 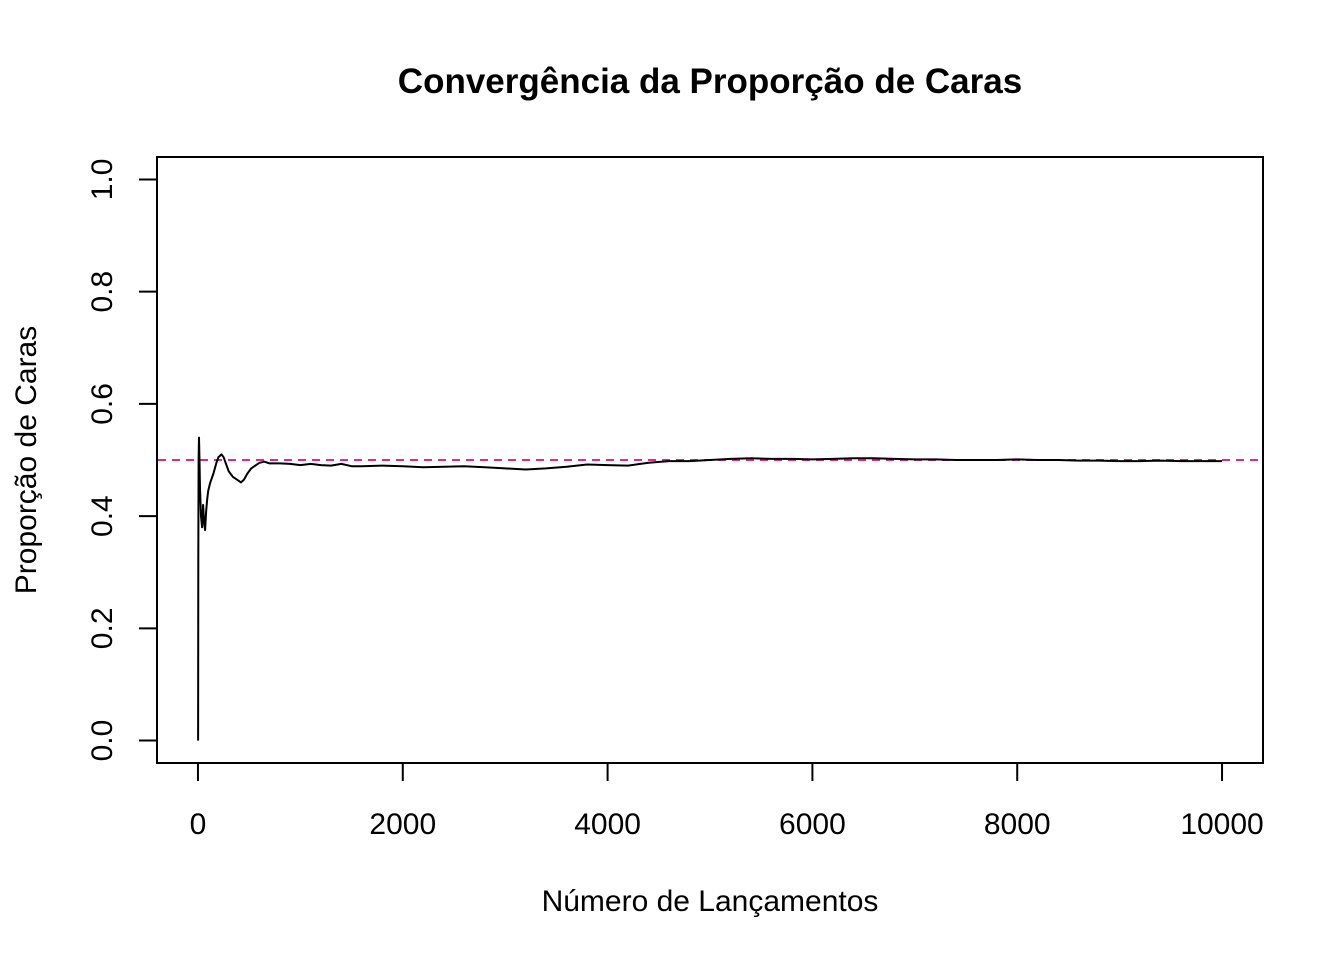 What do you see at coordinates (402, 824) in the screenshot?
I see `x-tick-label: 2000` at bounding box center [402, 824].